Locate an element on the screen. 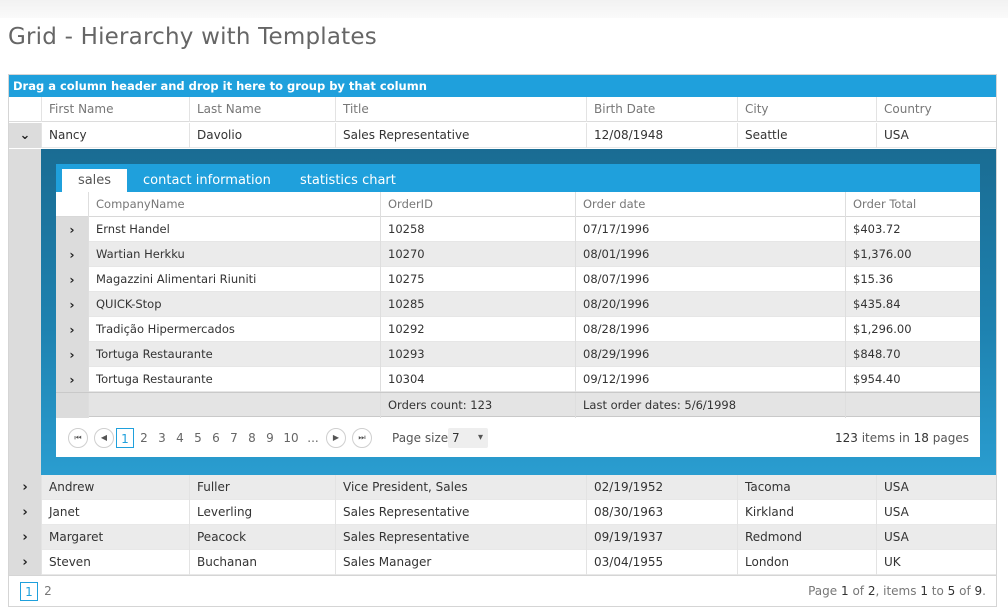  page-number: 8 is located at coordinates (252, 438).